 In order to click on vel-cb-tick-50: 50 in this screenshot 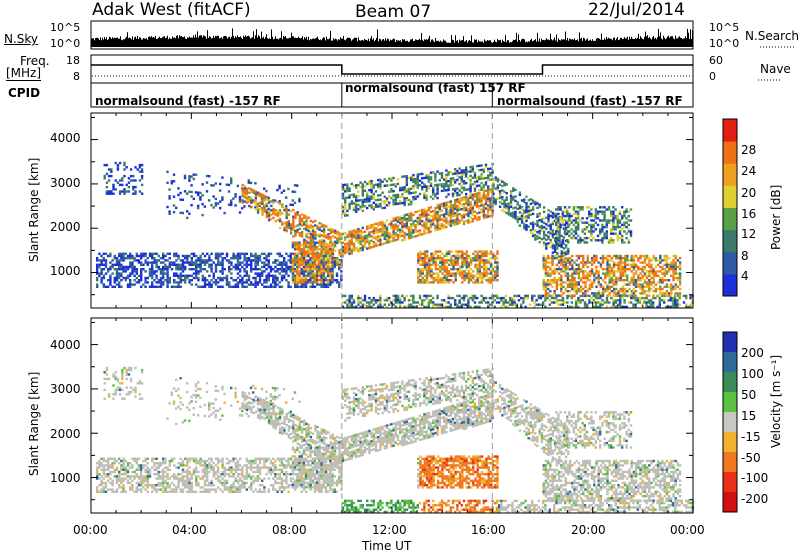, I will do `click(749, 395)`.